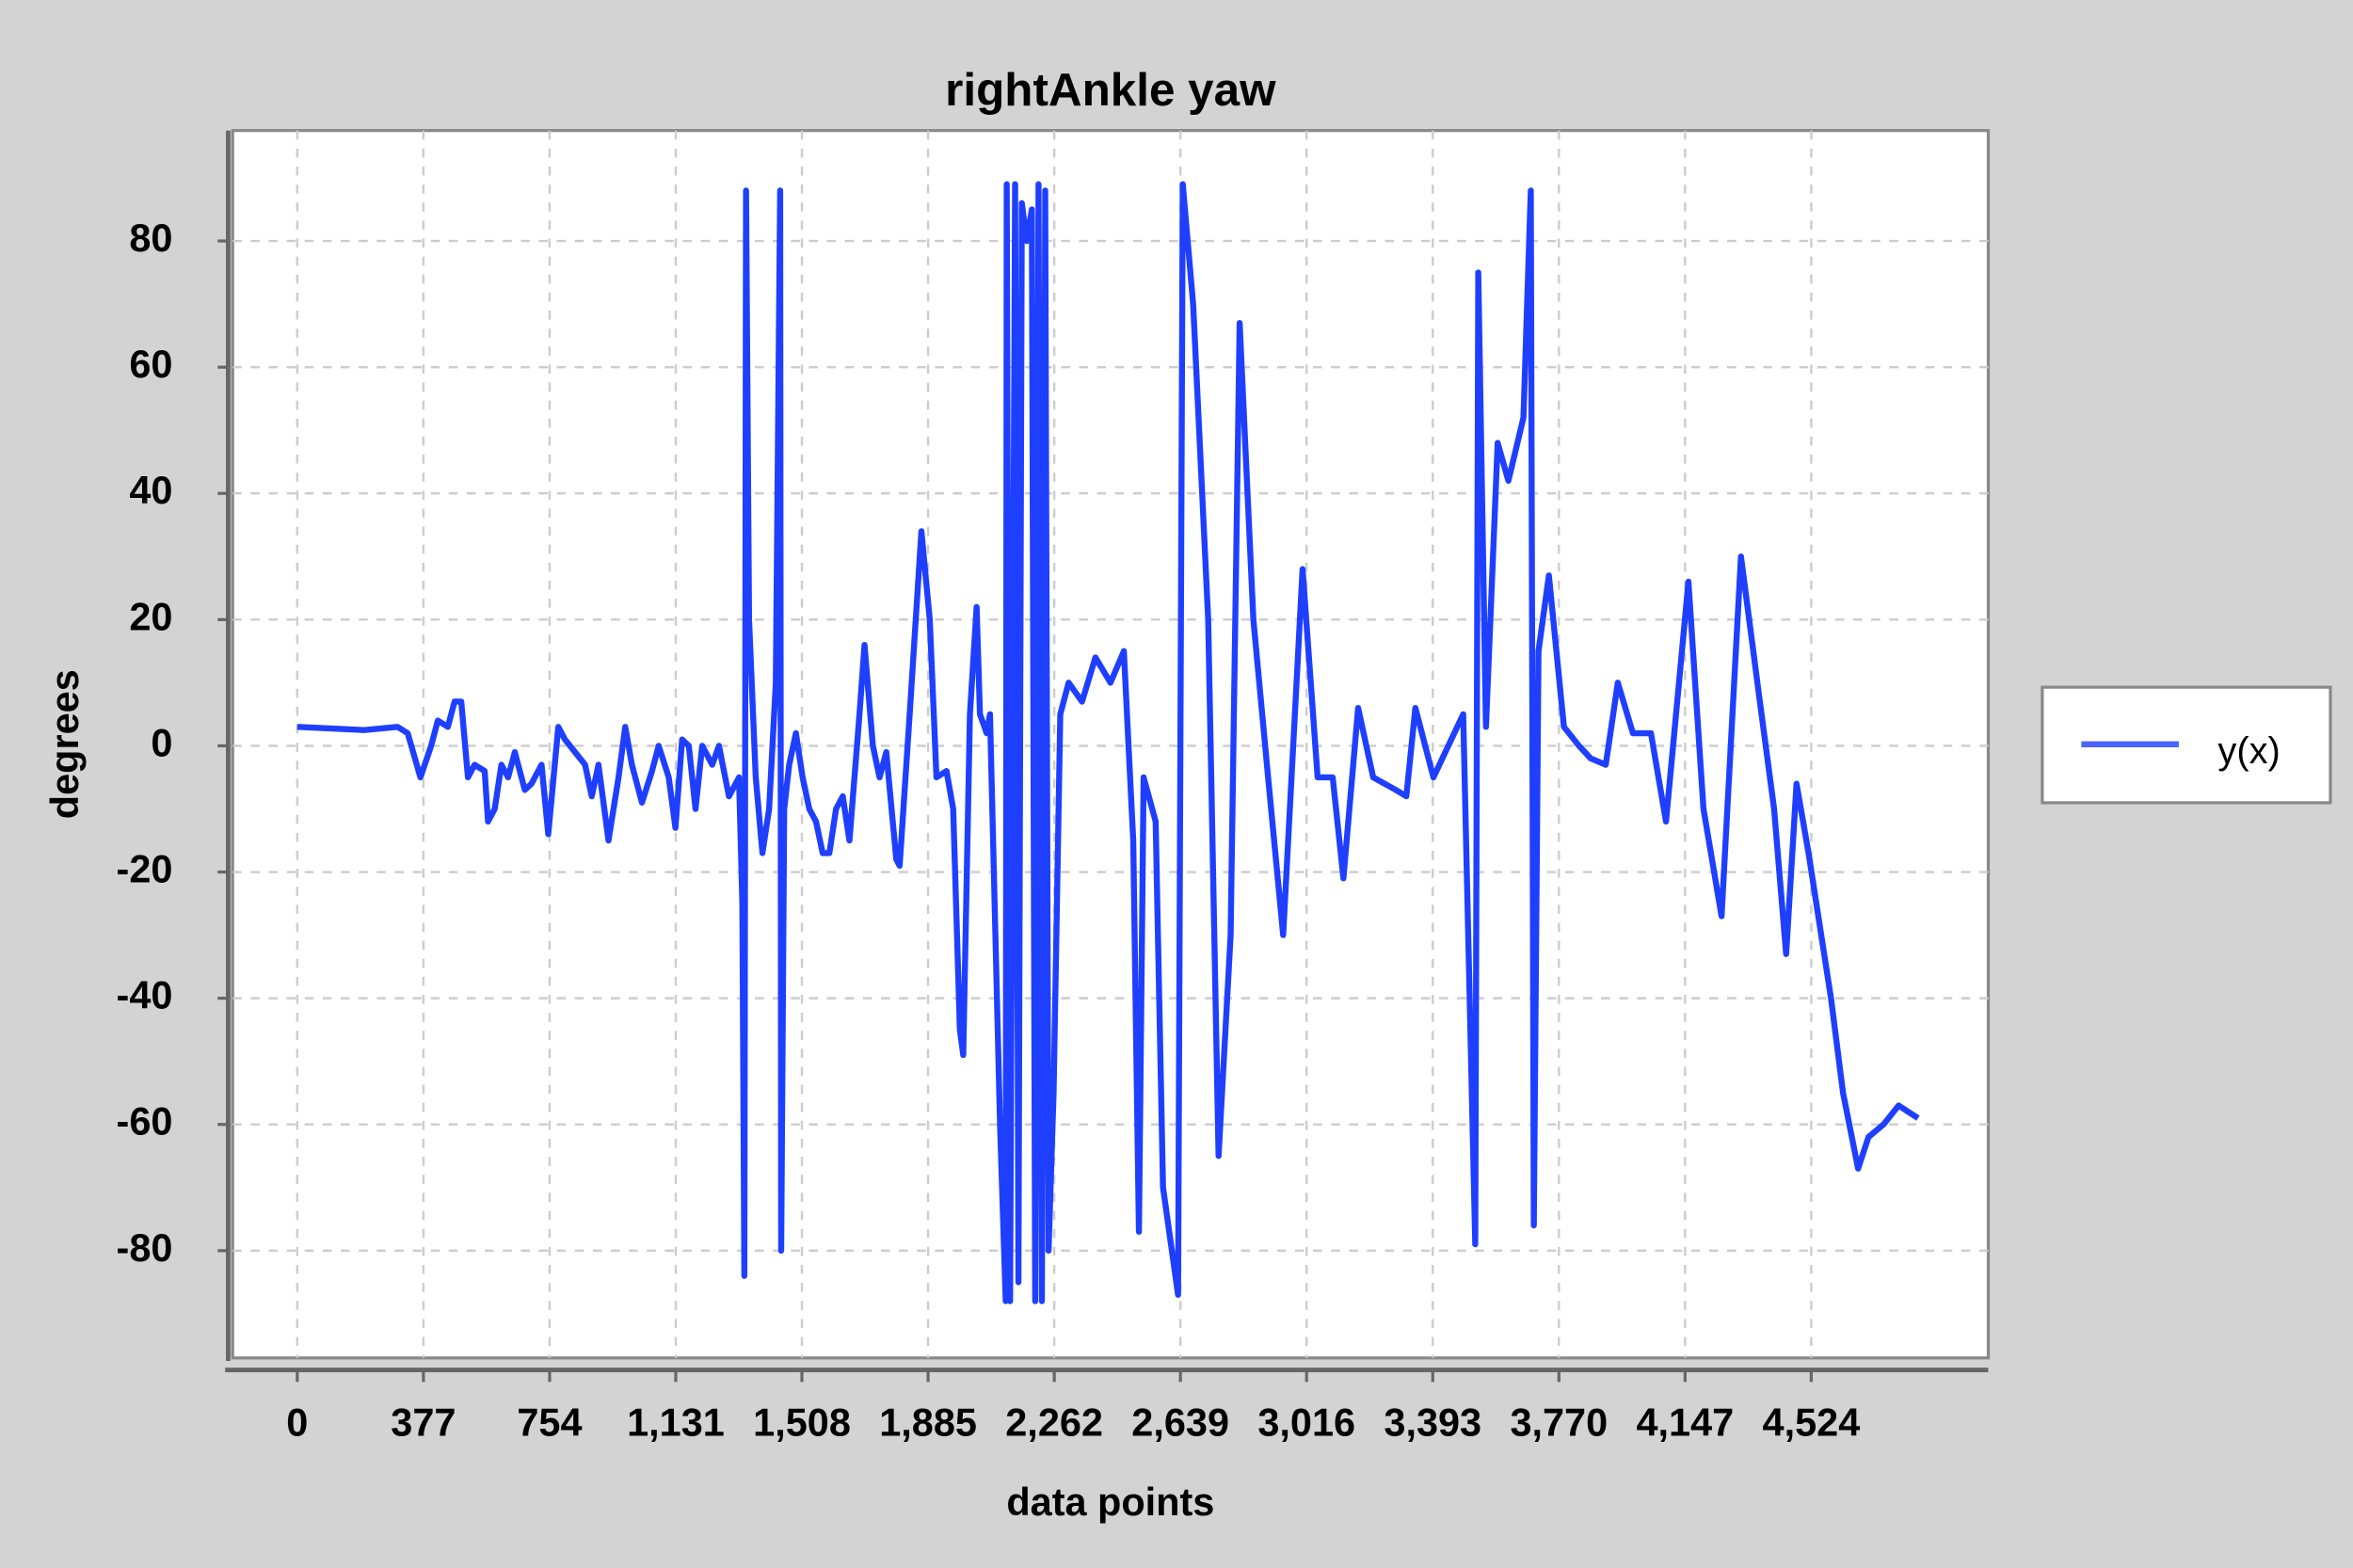  What do you see at coordinates (1054, 1422) in the screenshot?
I see `x-tick-label: 2,262` at bounding box center [1054, 1422].